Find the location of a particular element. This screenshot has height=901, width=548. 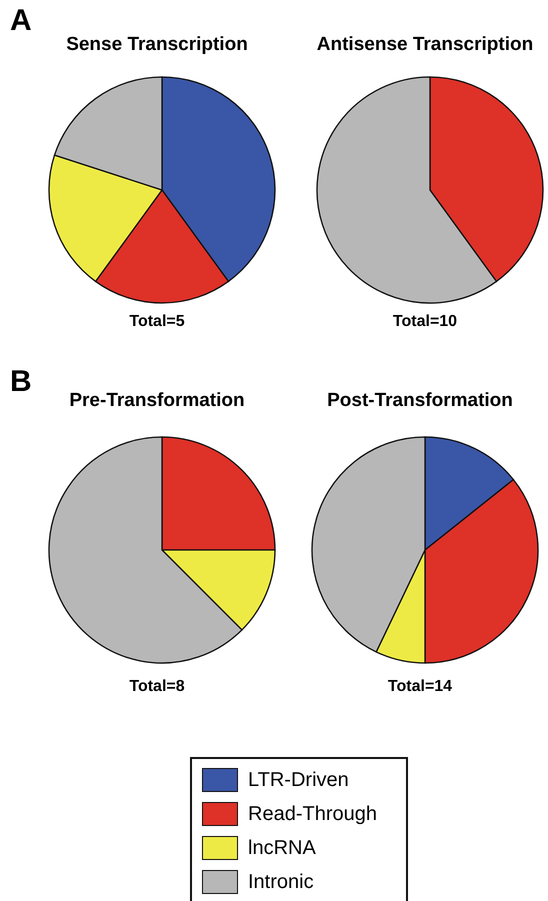

chart-title: Antisense Transcription is located at coordinates (425, 45).